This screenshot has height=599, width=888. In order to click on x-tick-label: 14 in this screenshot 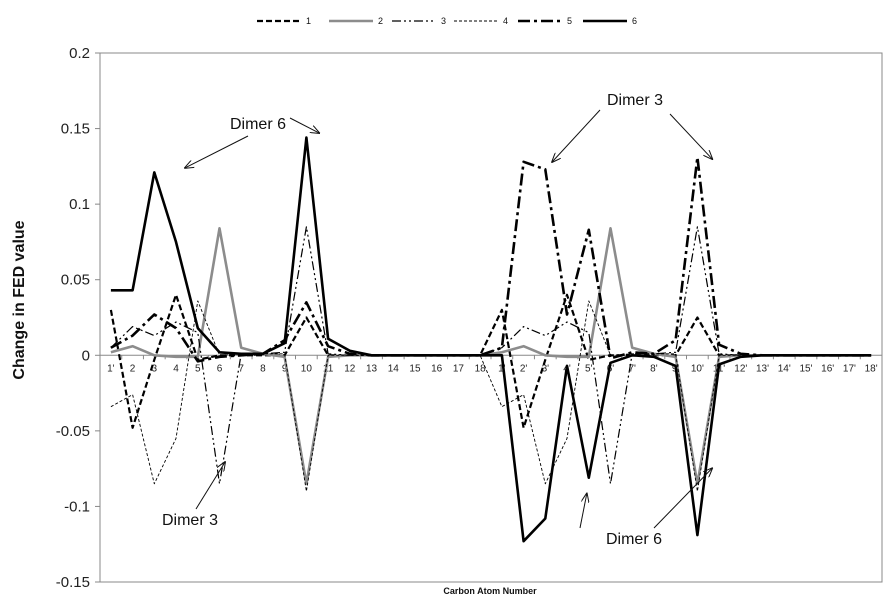, I will do `click(394, 368)`.